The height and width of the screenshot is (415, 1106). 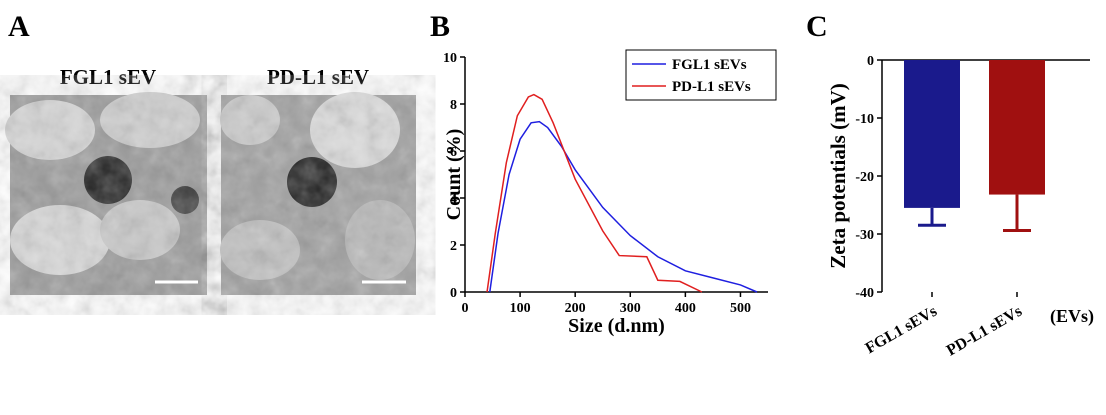 What do you see at coordinates (701, 75) in the screenshot?
I see `legend-box` at bounding box center [701, 75].